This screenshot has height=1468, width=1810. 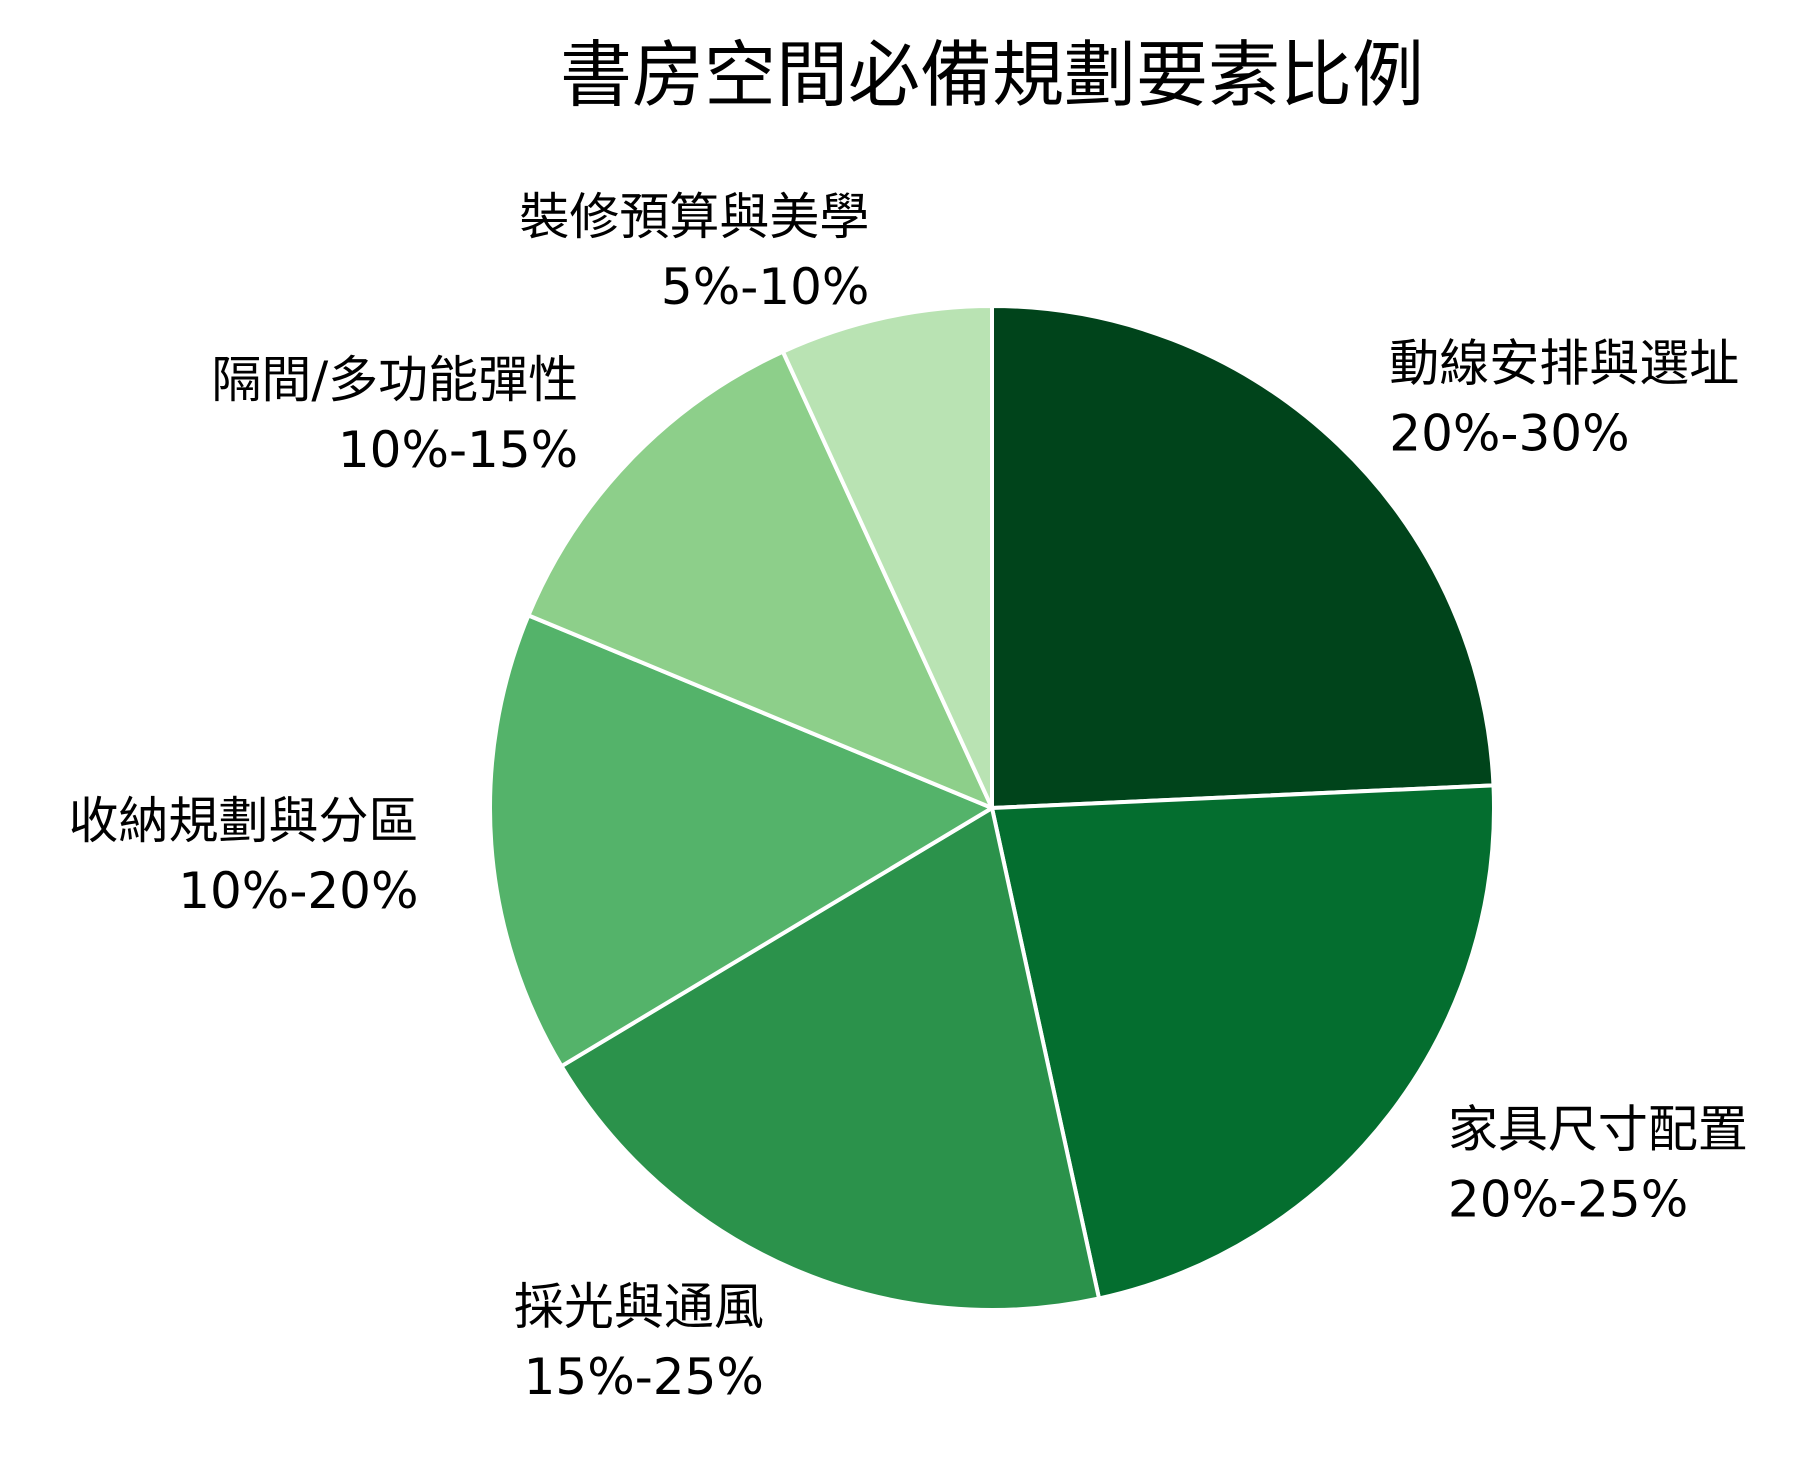 I want to click on slice-range-5: 10%-15%, so click(x=458, y=450).